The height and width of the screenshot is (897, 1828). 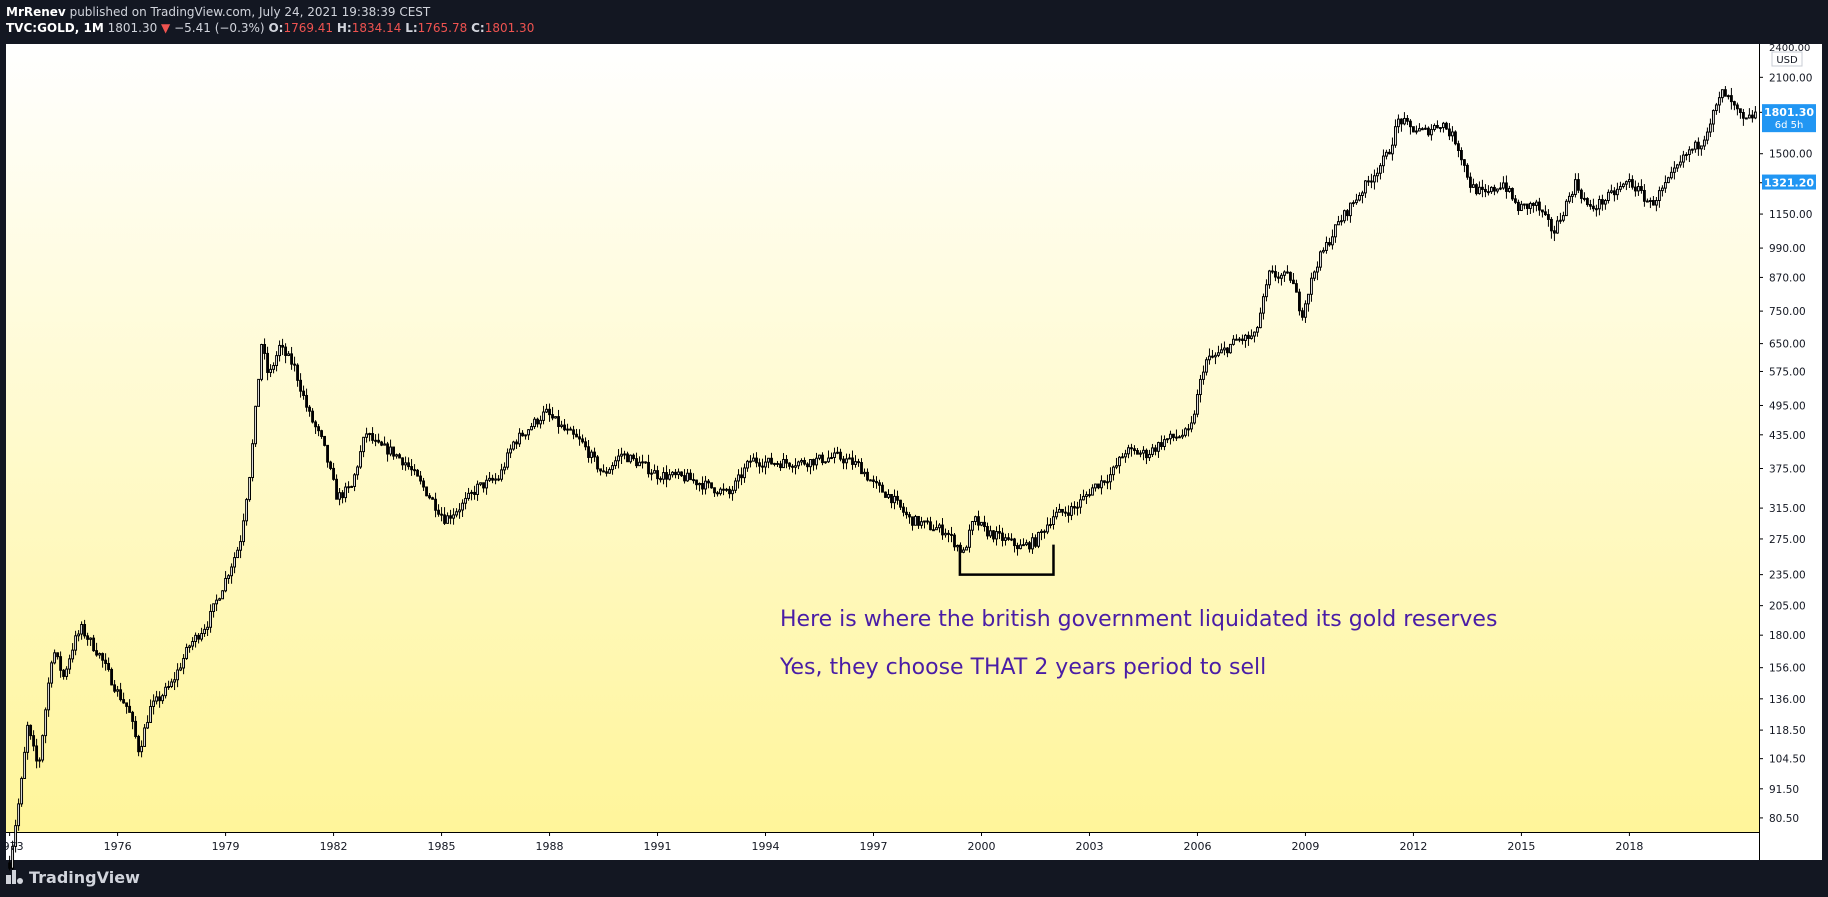 I want to click on time-tick-label: 1973, so click(x=12, y=846).